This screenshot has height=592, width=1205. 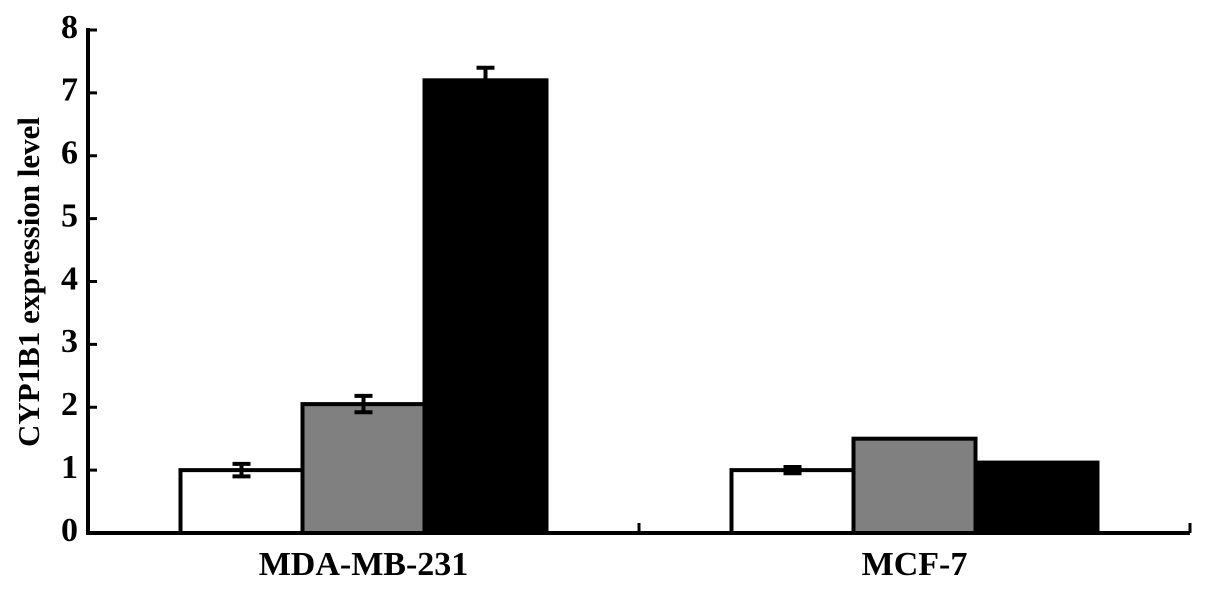 I want to click on y-tick-label: 1, so click(x=69, y=467).